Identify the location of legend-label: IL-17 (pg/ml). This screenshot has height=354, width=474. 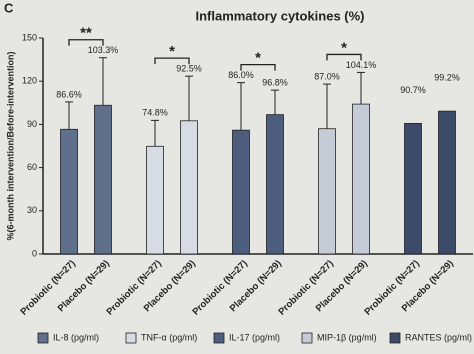
(254, 337).